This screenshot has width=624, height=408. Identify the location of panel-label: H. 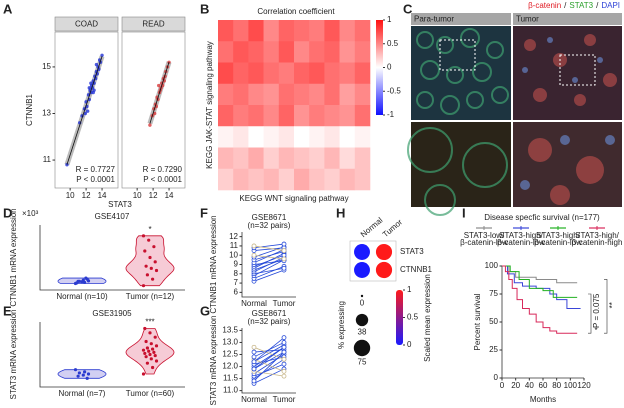
(340, 212).